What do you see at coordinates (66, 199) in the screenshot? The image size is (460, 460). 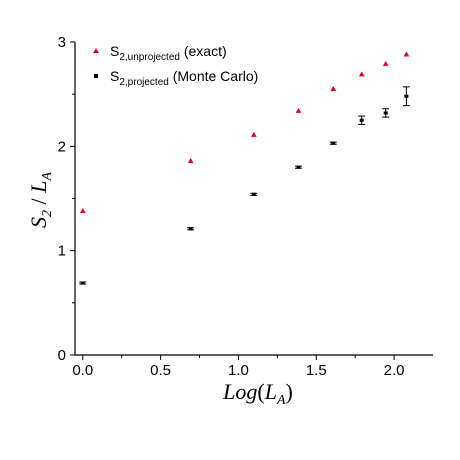 I see `y-axis-ticks: 0 1 2 3` at bounding box center [66, 199].